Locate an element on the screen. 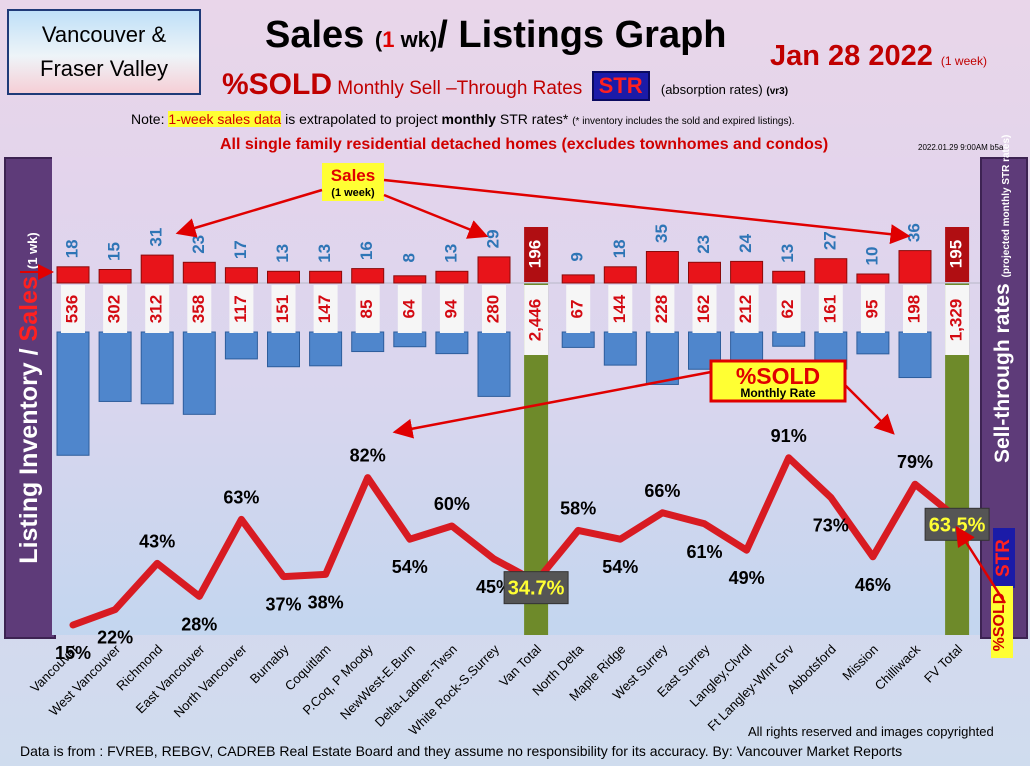  left-axis-panel: Listing Inventory / Sales (1 wk) is located at coordinates (30, 398).